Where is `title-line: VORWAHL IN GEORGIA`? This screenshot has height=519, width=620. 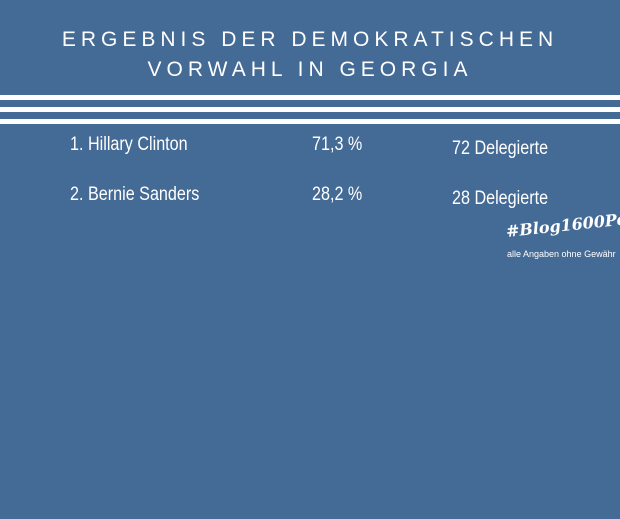 title-line: VORWAHL IN GEORGIA is located at coordinates (310, 69).